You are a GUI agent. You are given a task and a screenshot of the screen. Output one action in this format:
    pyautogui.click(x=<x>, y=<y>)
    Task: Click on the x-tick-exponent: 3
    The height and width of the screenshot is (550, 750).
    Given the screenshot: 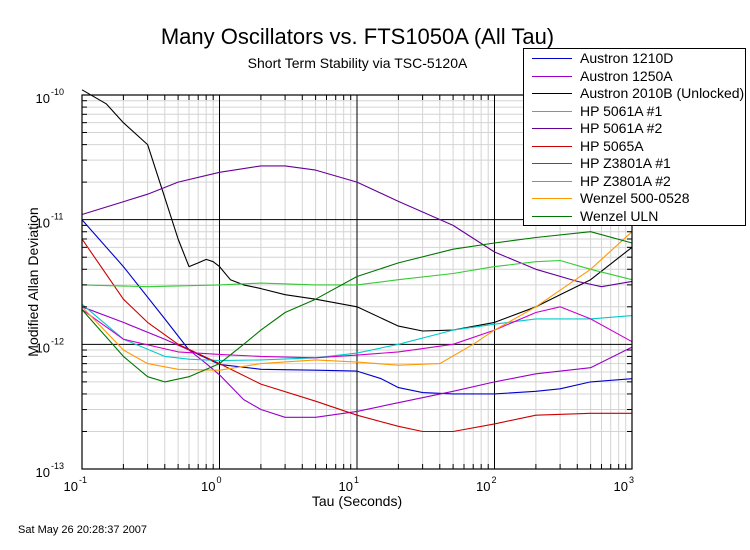 What is the action you would take?
    pyautogui.click(x=631, y=480)
    